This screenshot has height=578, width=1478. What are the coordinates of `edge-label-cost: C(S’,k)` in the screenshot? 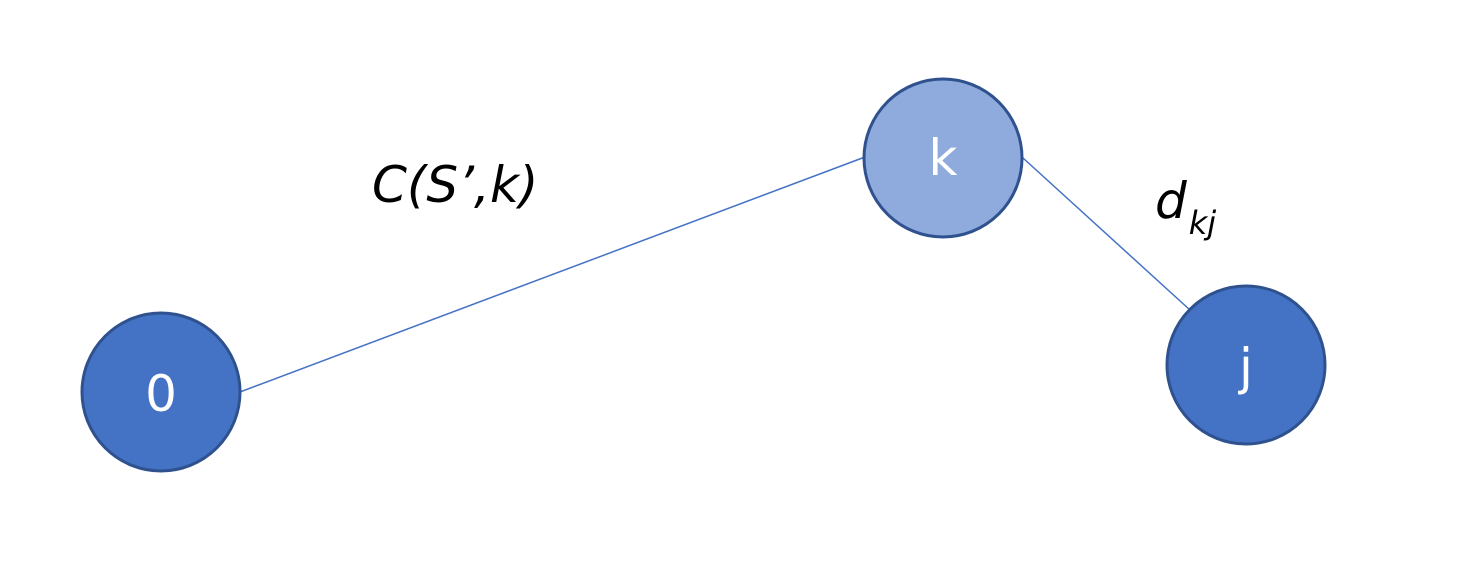 It's located at (455, 185).